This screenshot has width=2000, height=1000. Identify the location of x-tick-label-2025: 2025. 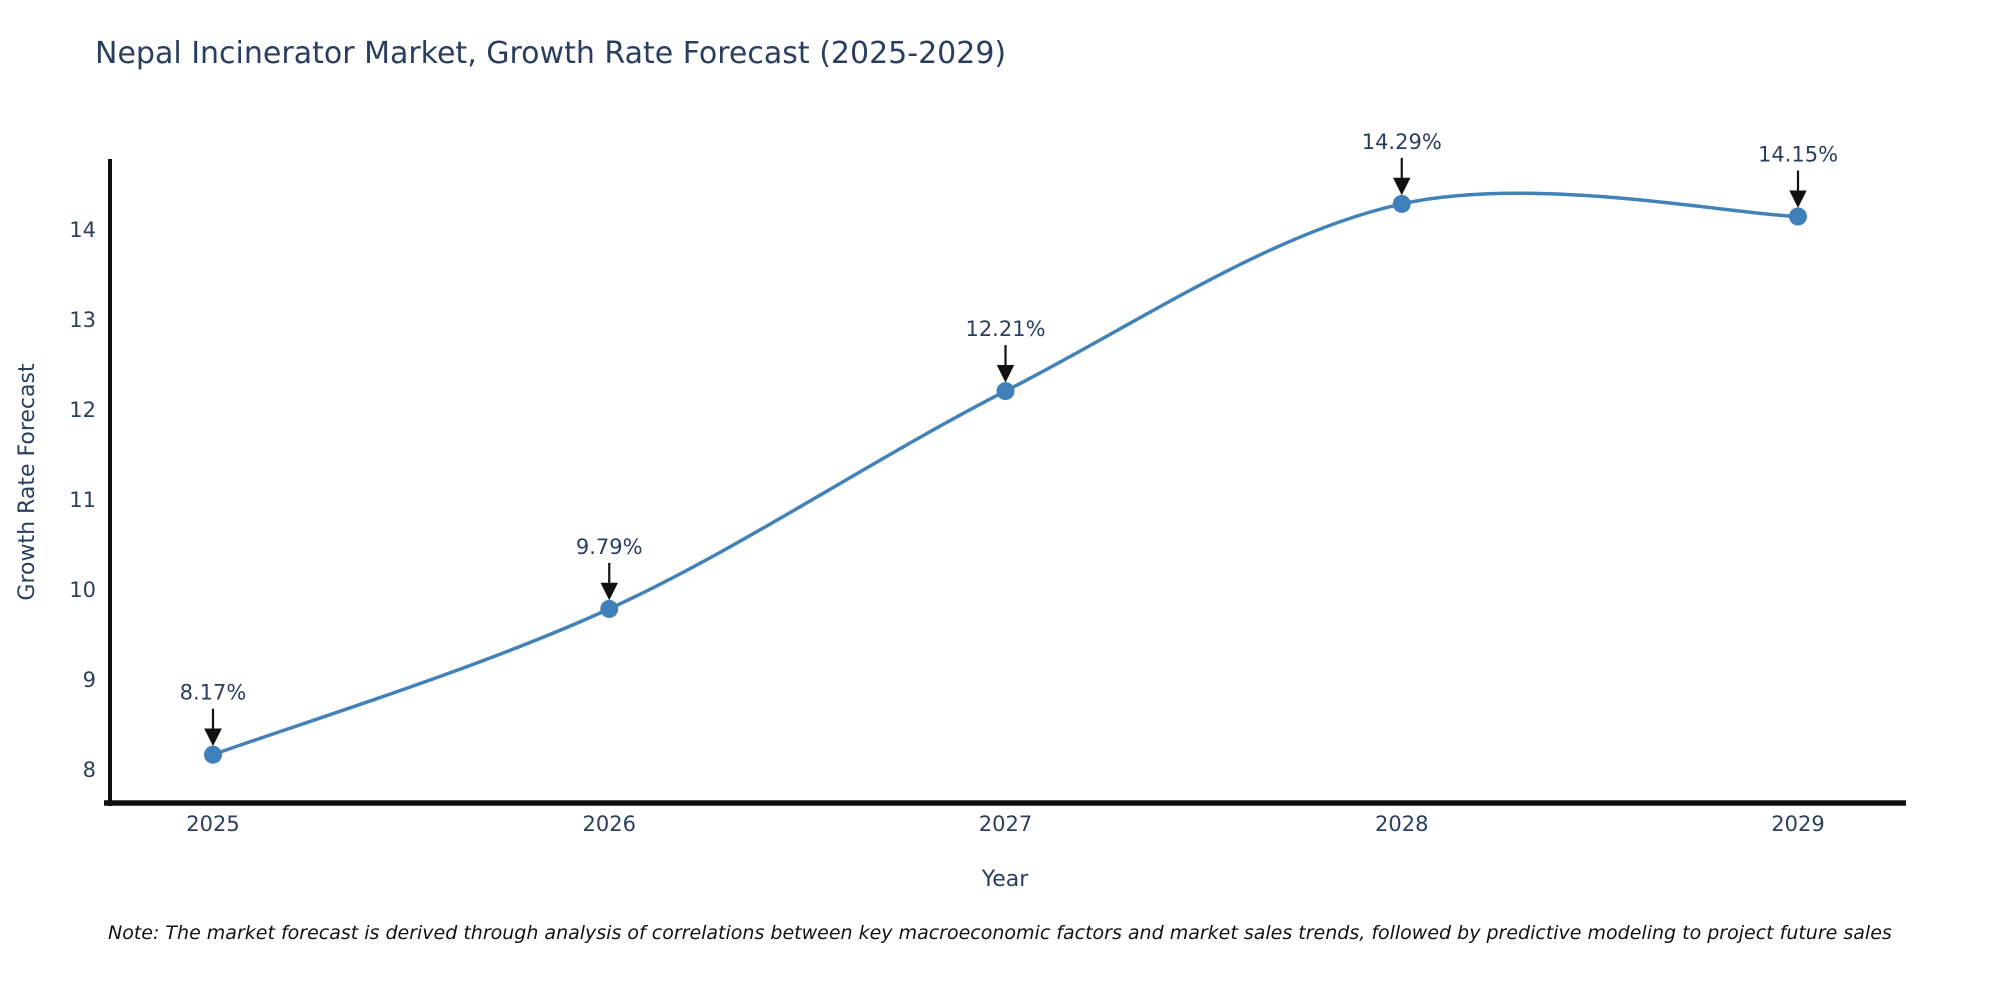
(212, 824).